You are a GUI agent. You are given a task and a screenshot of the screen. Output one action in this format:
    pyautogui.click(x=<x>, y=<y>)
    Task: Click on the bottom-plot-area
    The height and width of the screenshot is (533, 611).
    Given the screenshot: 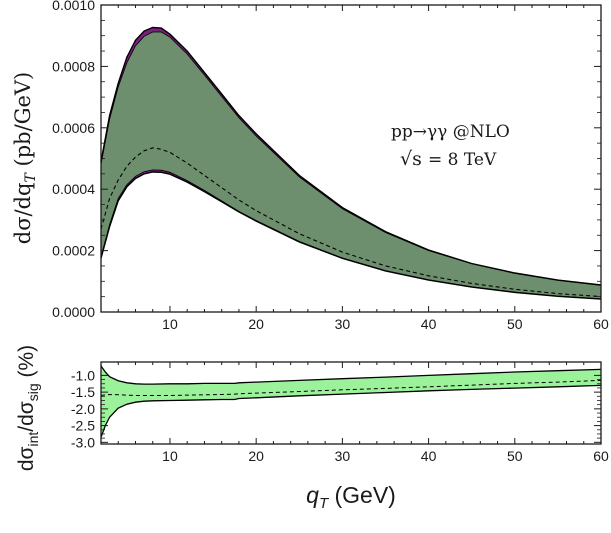 What is the action you would take?
    pyautogui.click(x=351, y=401)
    